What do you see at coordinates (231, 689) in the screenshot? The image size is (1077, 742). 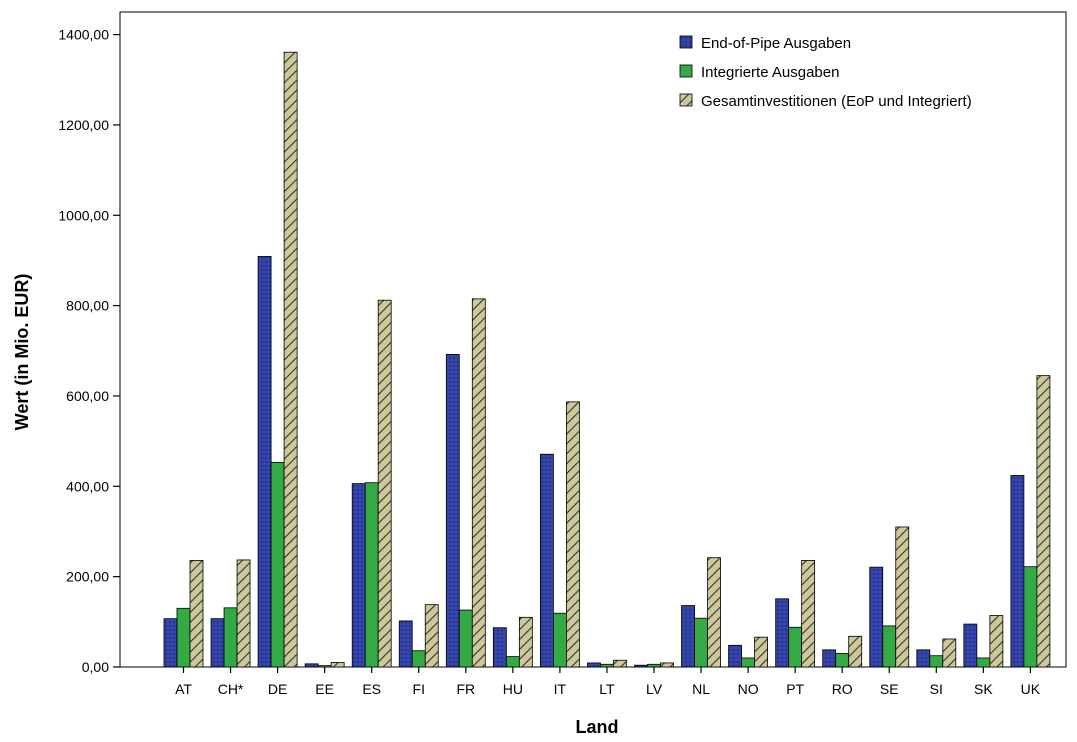 I see `x-tick-label: CH*` at bounding box center [231, 689].